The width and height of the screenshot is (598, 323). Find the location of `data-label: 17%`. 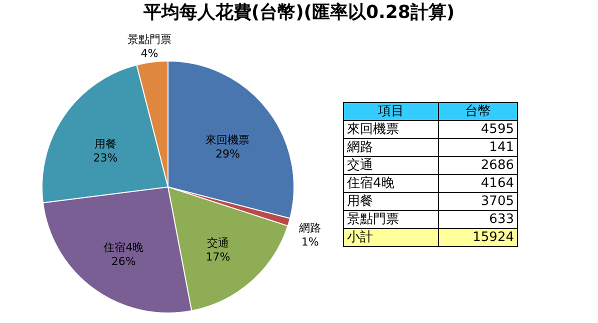

data-label: 17% is located at coordinates (218, 257).